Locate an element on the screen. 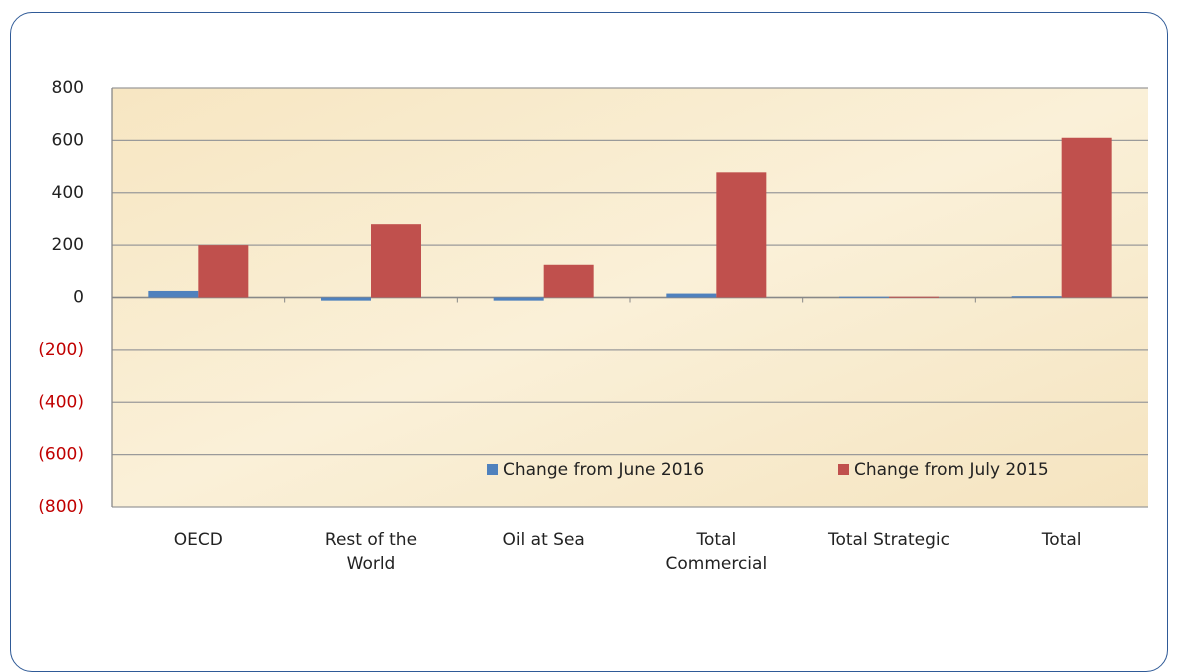  y-tick-label: 400 is located at coordinates (68, 193).